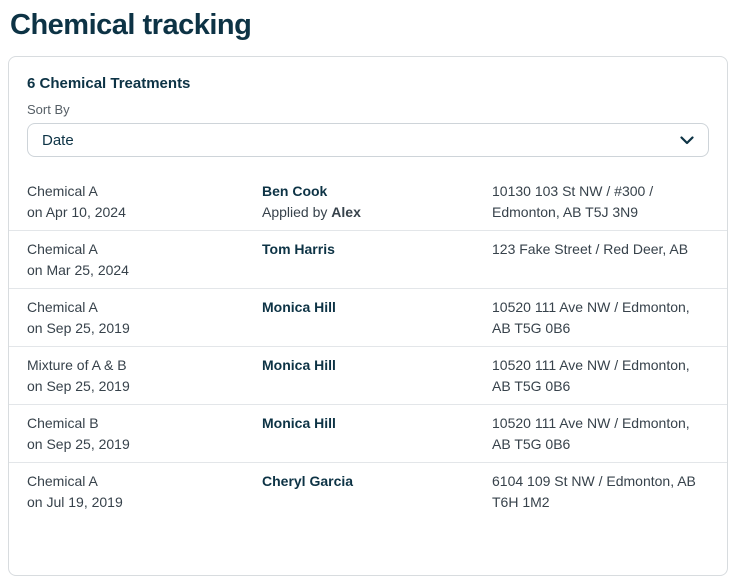 The height and width of the screenshot is (576, 736). I want to click on chemical-cell: Mixture of A & B on Sep 25, 2019, so click(144, 376).